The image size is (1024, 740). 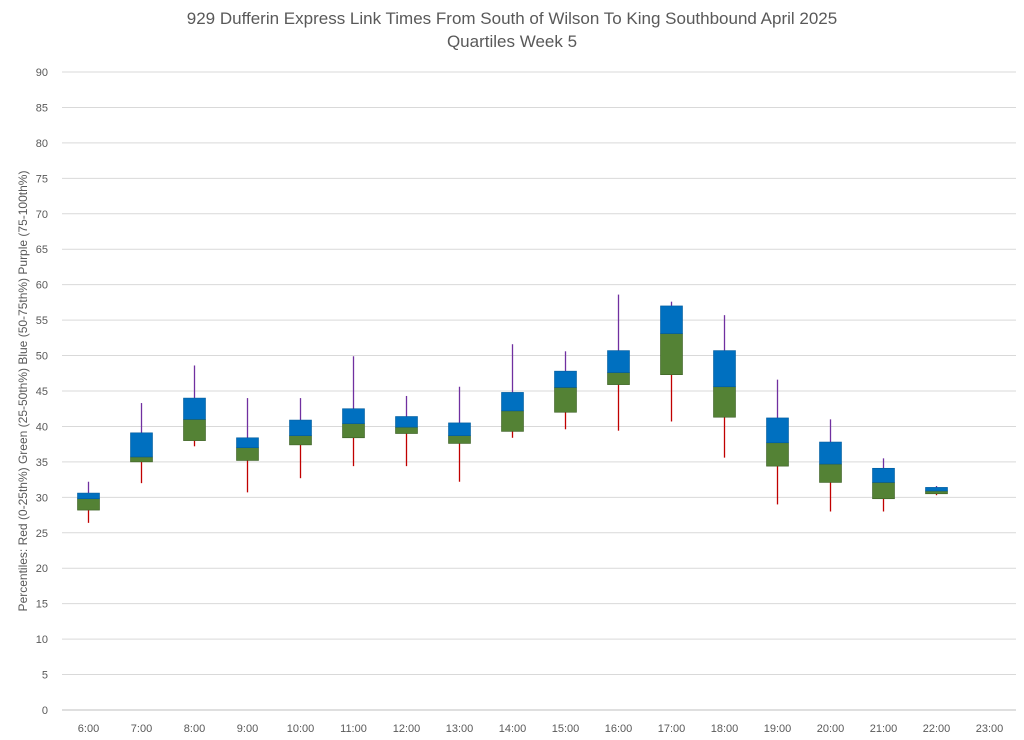 What do you see at coordinates (512, 41) in the screenshot?
I see `chart-subtitle: Quartiles Week 5` at bounding box center [512, 41].